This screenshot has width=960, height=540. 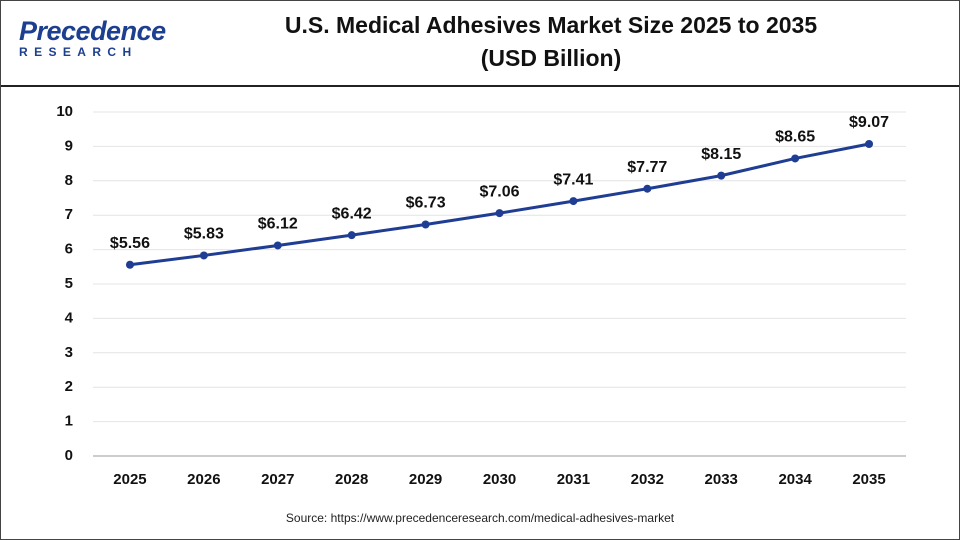 I want to click on x-tick-label: 2033, so click(x=721, y=479).